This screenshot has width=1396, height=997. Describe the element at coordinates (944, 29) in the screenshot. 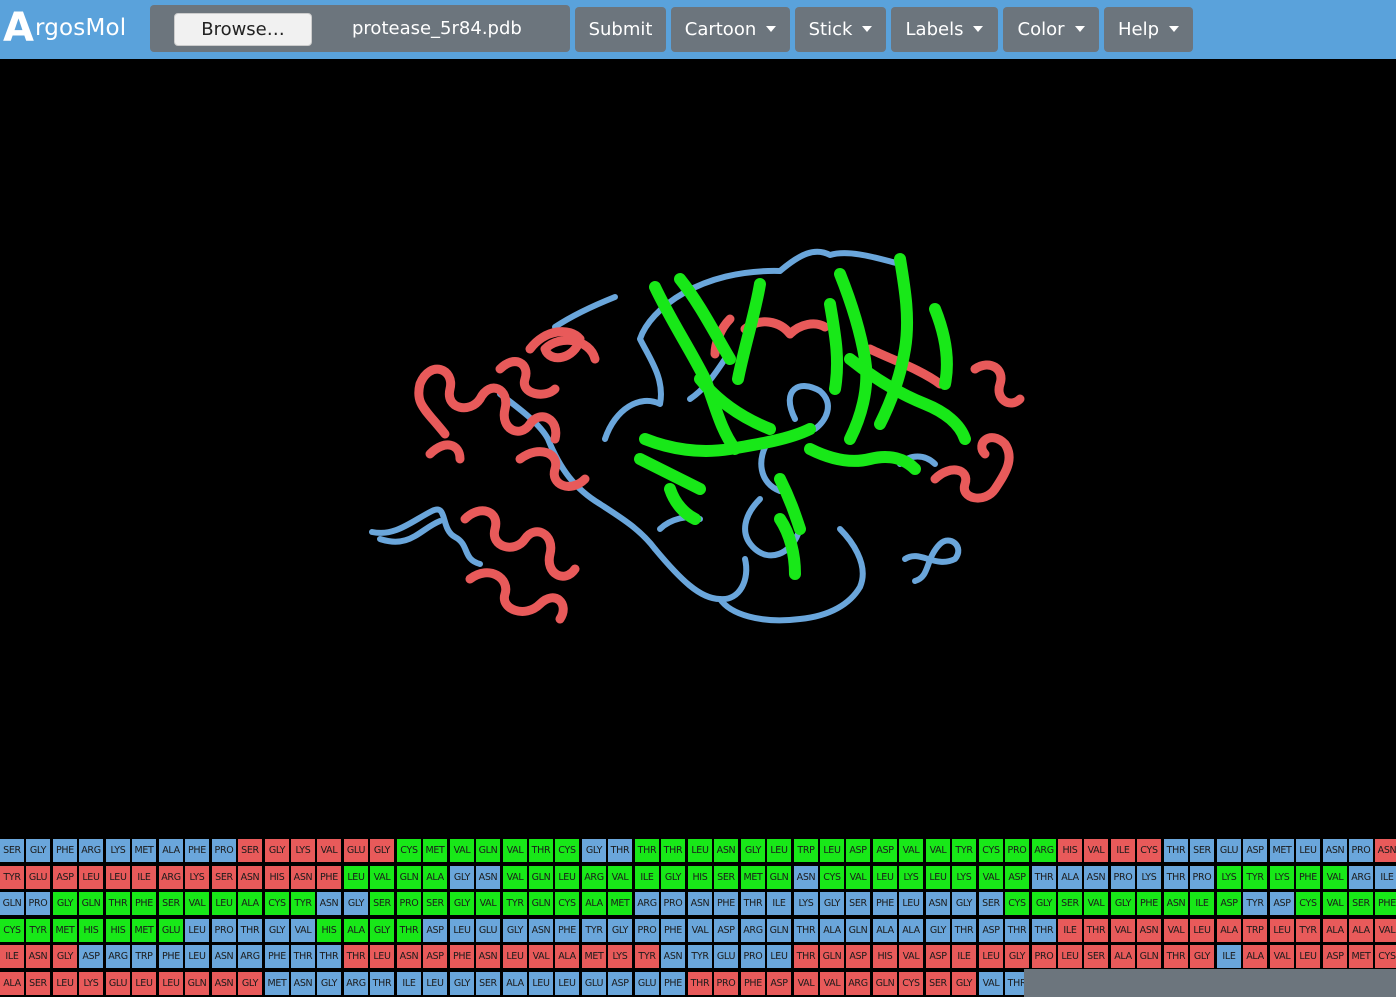

I see `labels-dropdown: Labels` at that location.